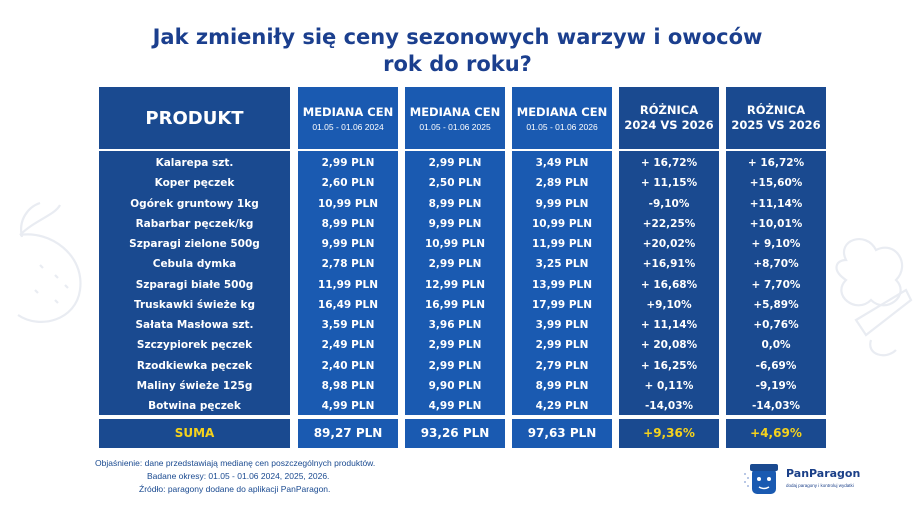 The width and height of the screenshot is (915, 515). What do you see at coordinates (776, 163) in the screenshot?
I see `diff-2025-cell: + 16,72%` at bounding box center [776, 163].